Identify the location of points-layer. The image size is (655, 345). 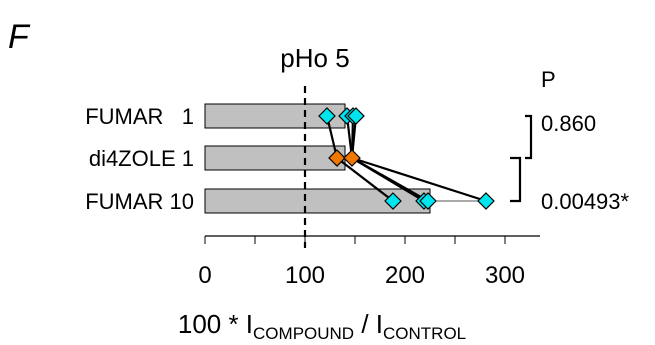
(406, 158).